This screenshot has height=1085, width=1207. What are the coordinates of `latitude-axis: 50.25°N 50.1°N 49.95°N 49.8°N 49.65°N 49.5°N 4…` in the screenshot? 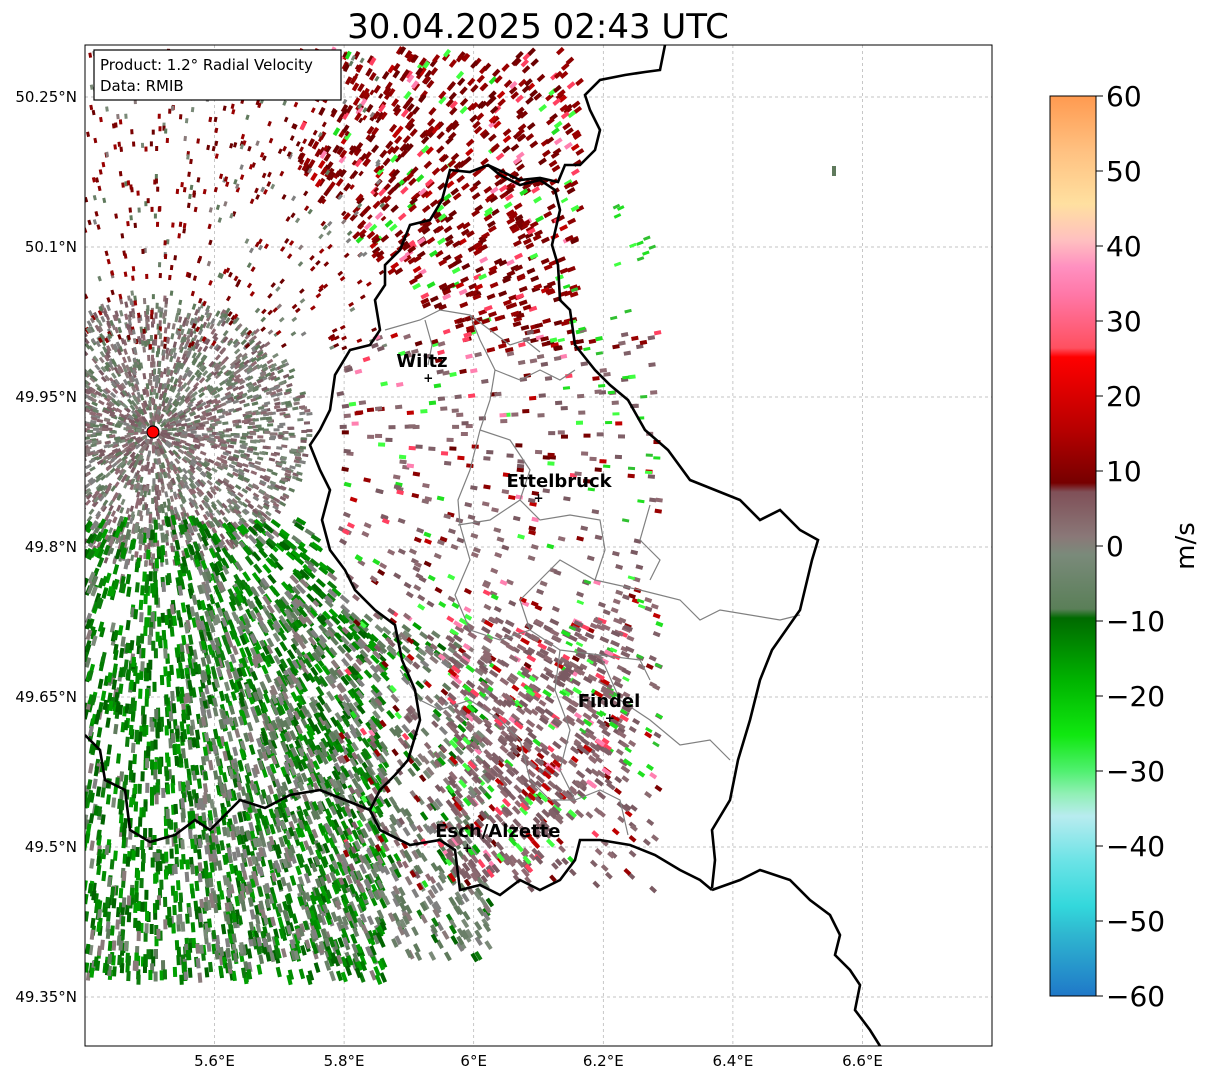 It's located at (46, 547).